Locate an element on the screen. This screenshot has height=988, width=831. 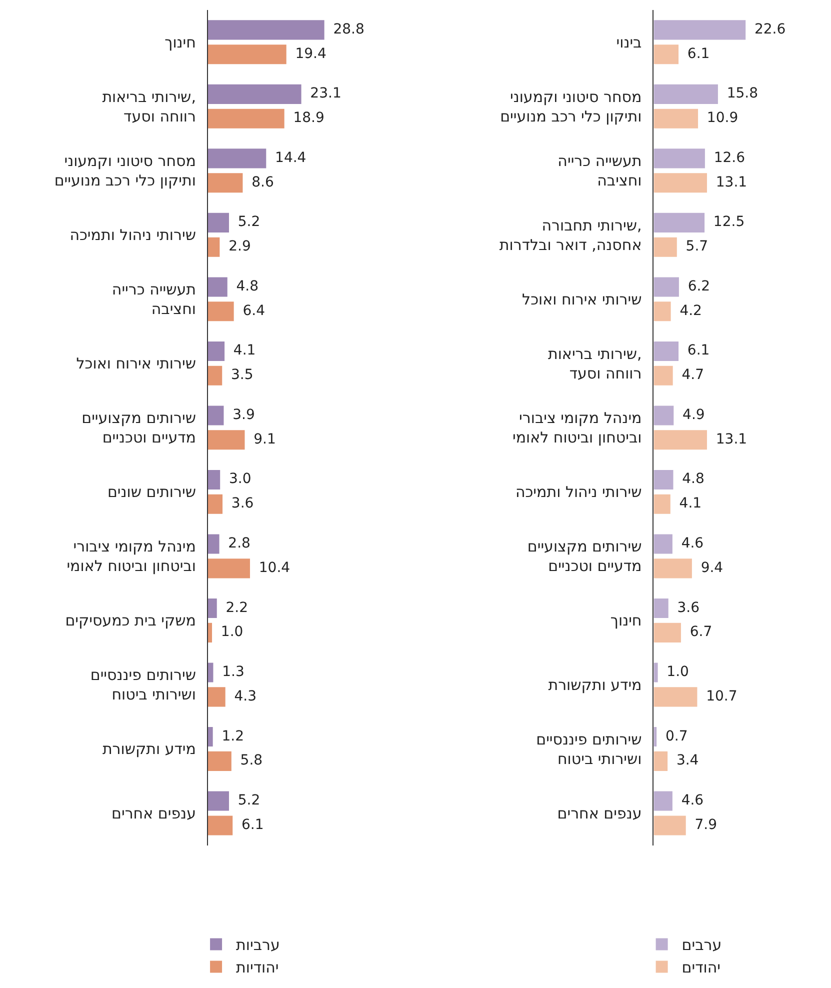
y-tick-label: שירותים פיננסיים ושירותי ביטוח is located at coordinates (589, 749).